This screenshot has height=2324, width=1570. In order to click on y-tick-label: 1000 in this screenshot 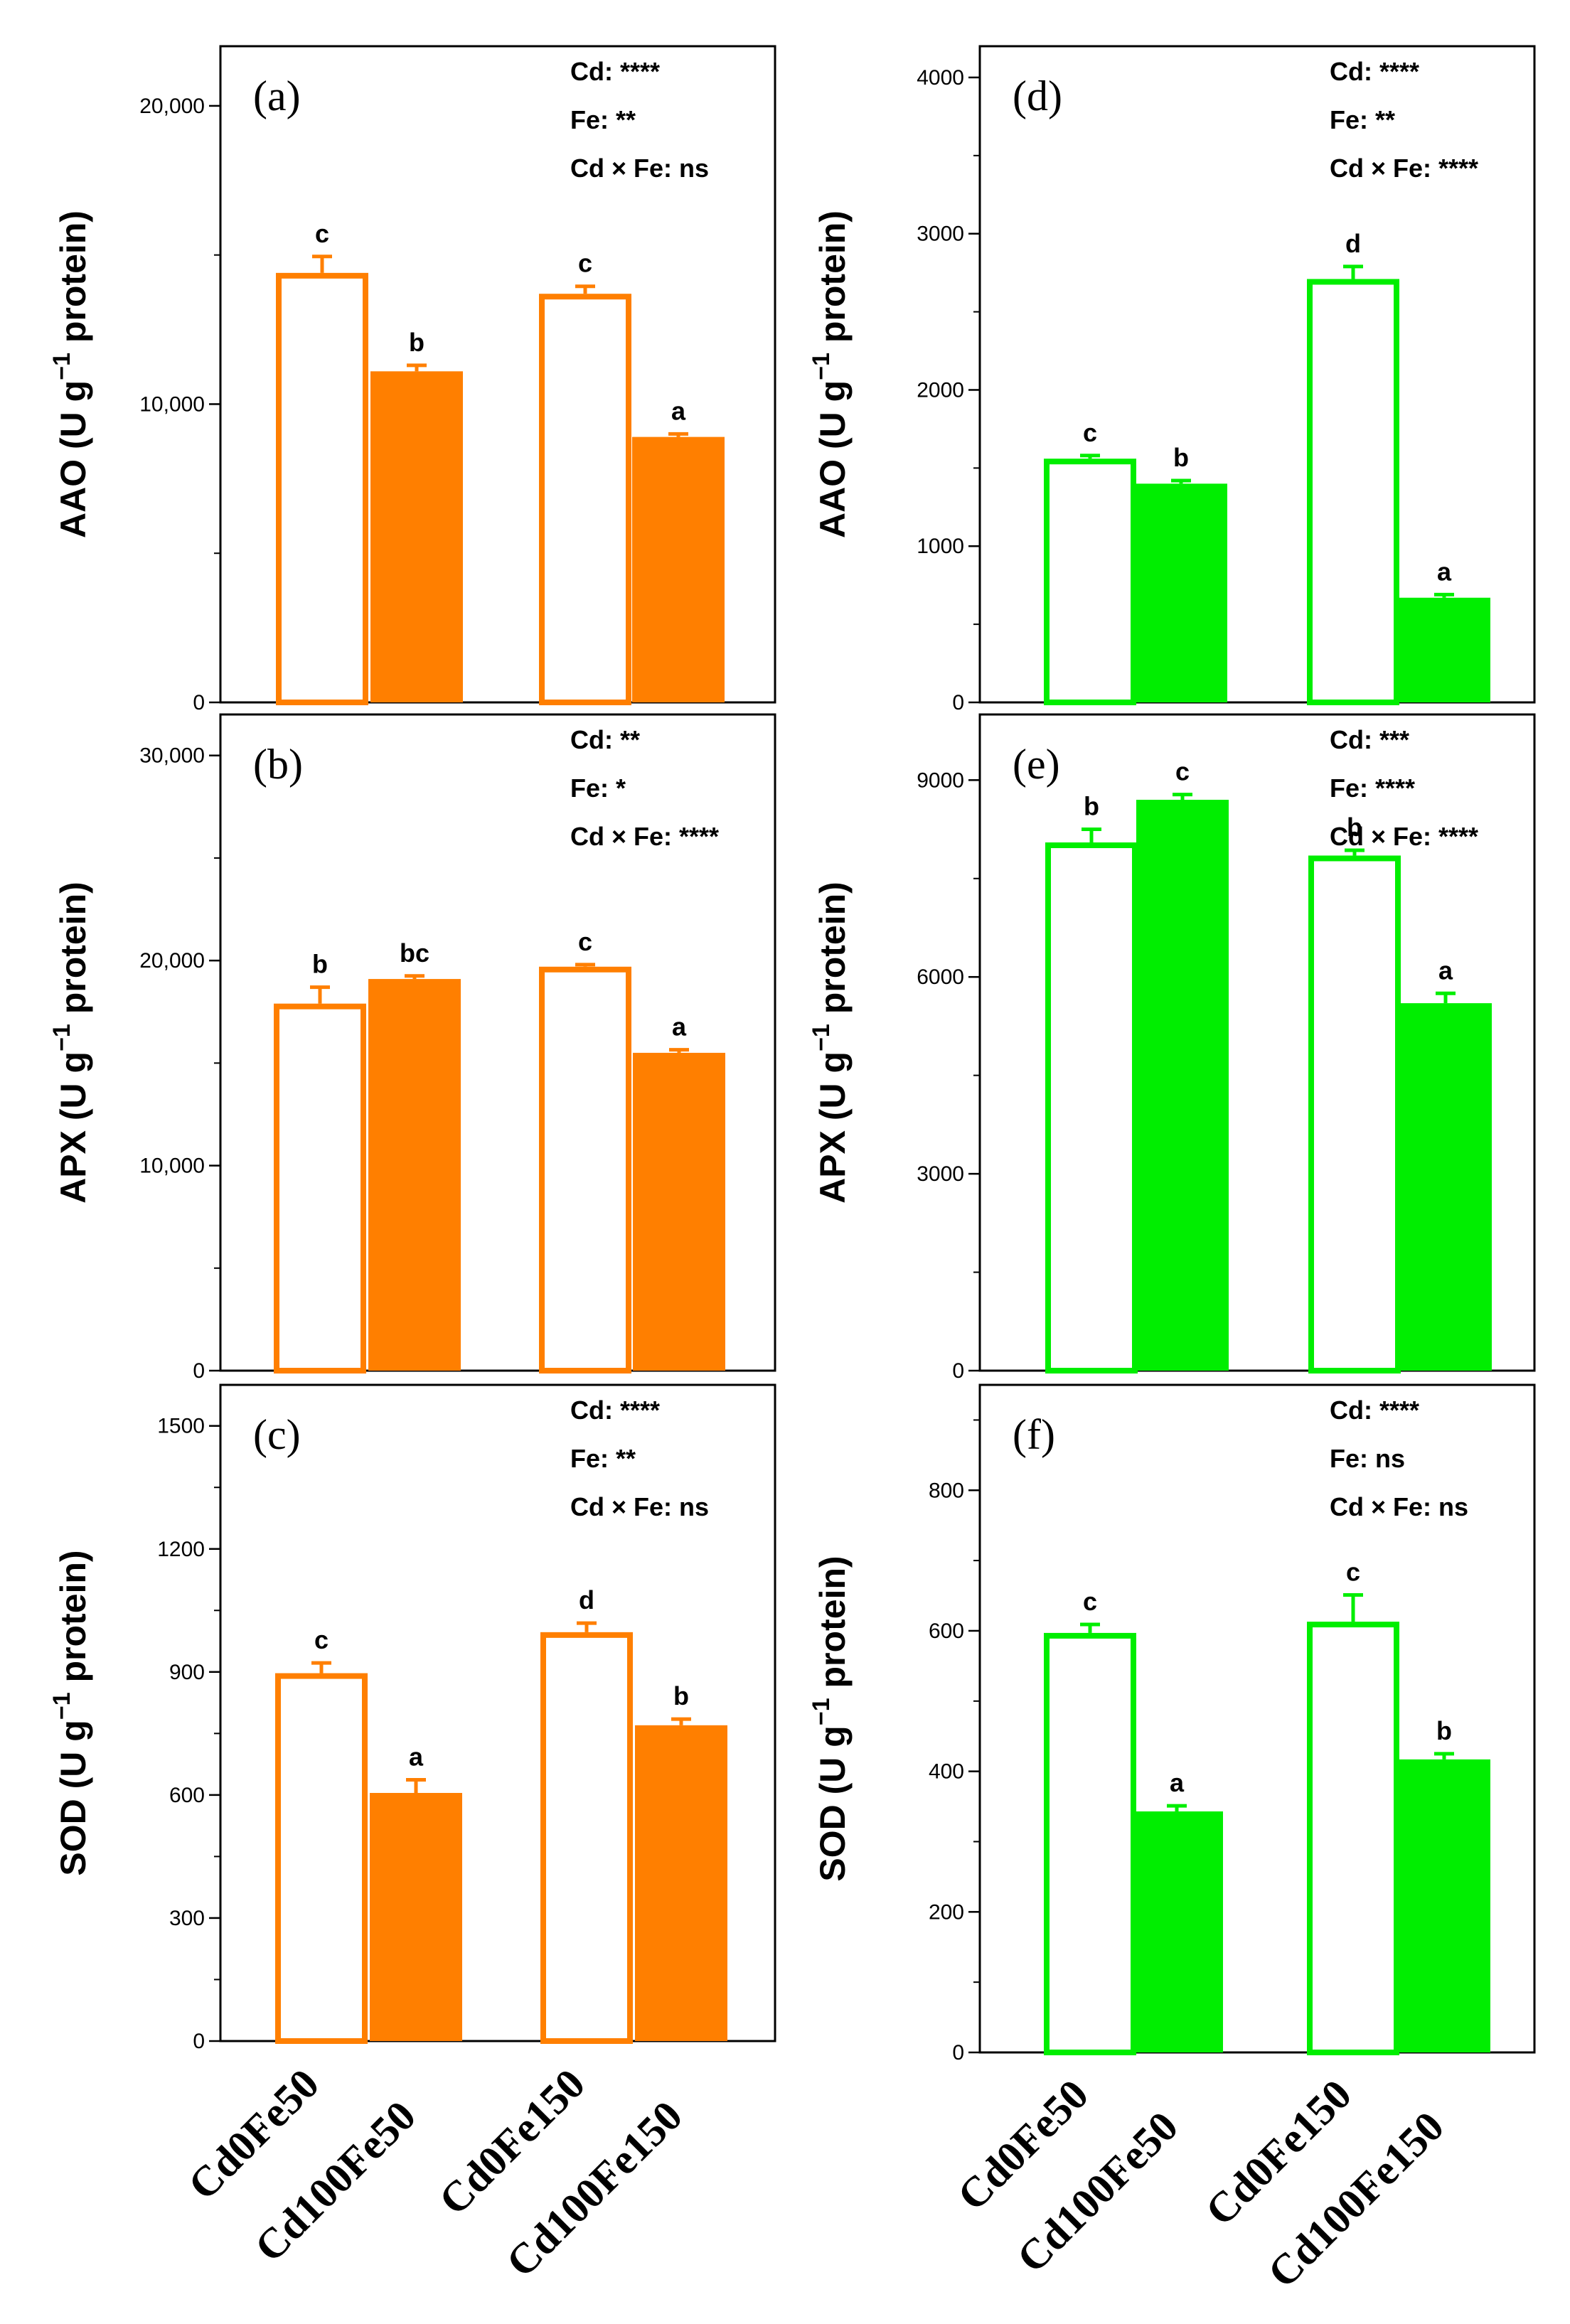, I will do `click(940, 546)`.